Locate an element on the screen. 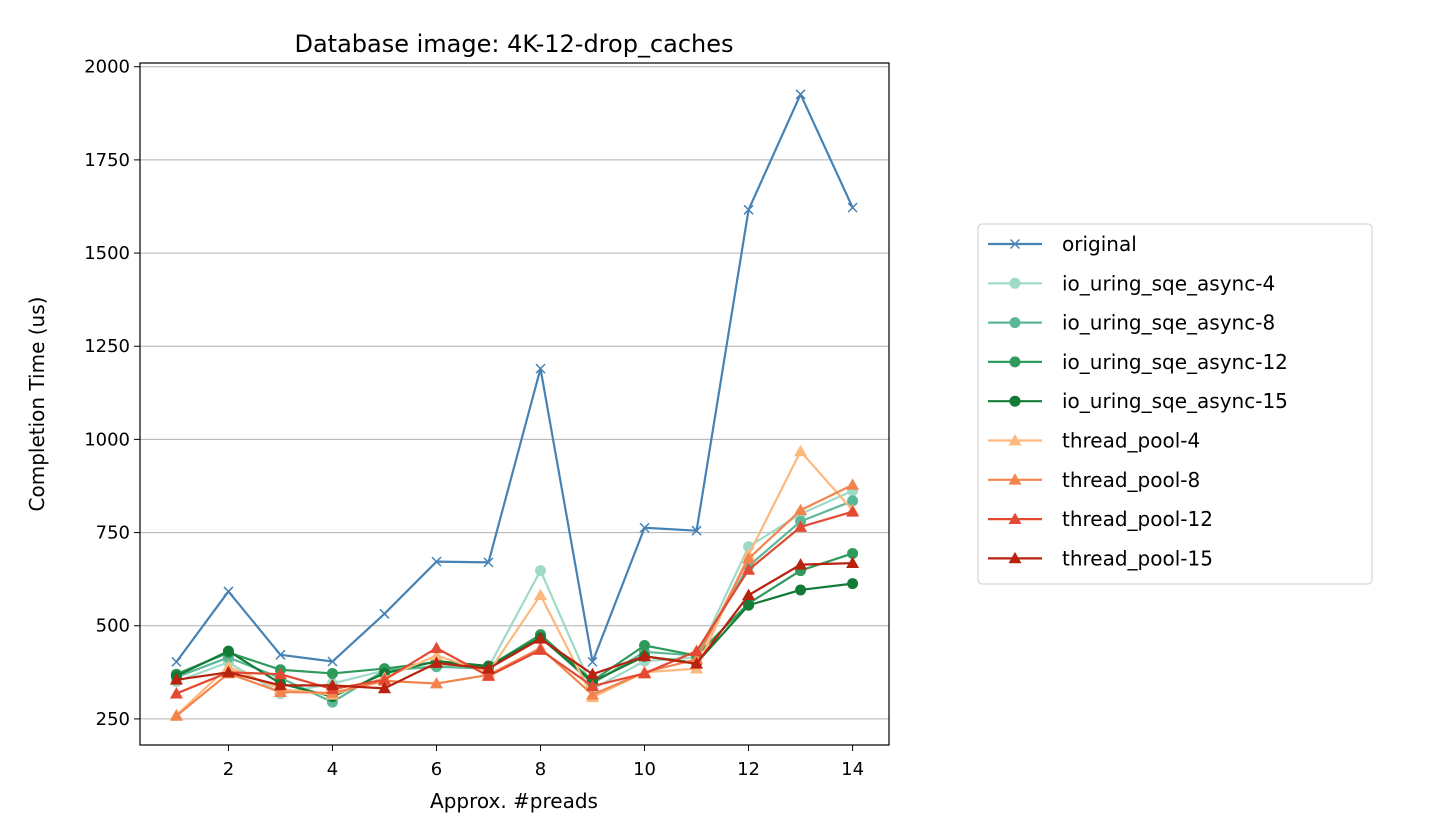 The width and height of the screenshot is (1440, 840). legend-item: io_uring_sqe_async-15 is located at coordinates (1138, 401).